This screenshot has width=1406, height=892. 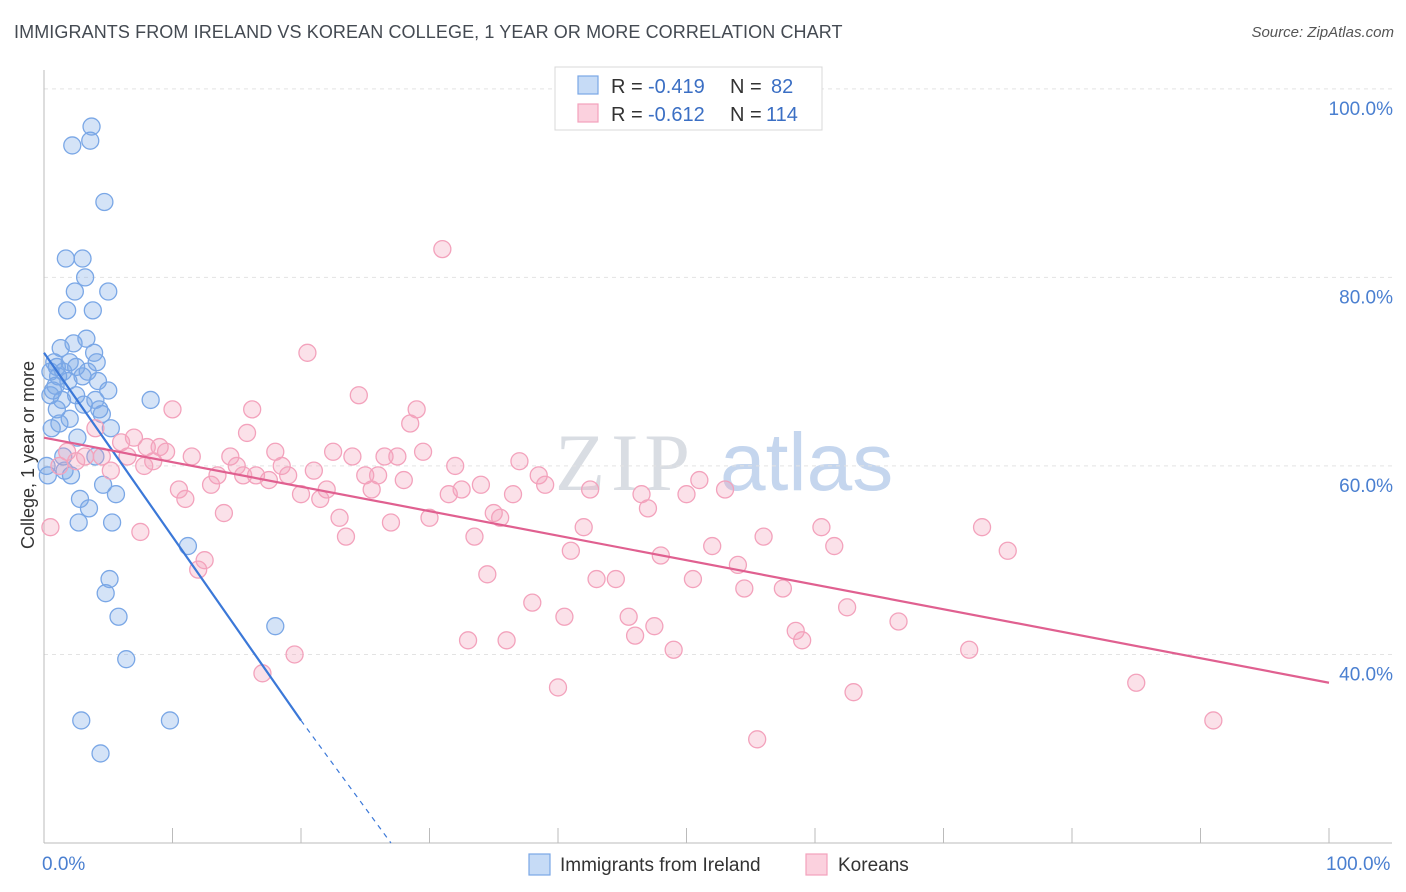 What do you see at coordinates (676, 87) in the screenshot?
I see `legend-r-value-ireland: -0.419` at bounding box center [676, 87].